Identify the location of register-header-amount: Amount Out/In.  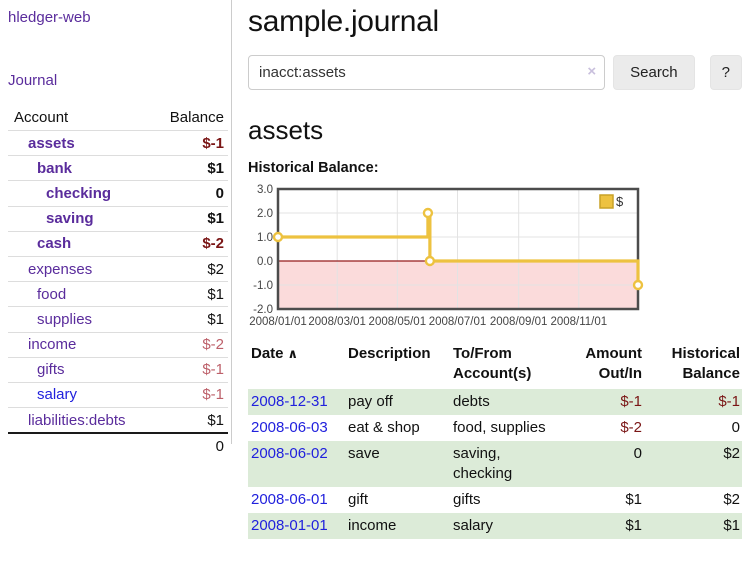
(613, 363).